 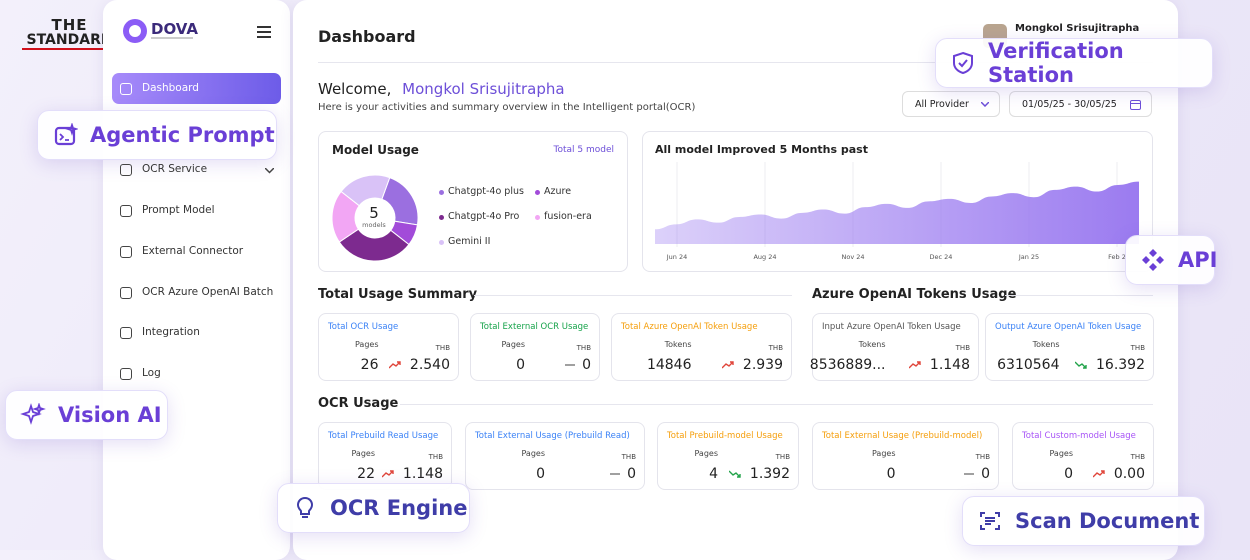 I want to click on card-value: 0, so click(x=520, y=365).